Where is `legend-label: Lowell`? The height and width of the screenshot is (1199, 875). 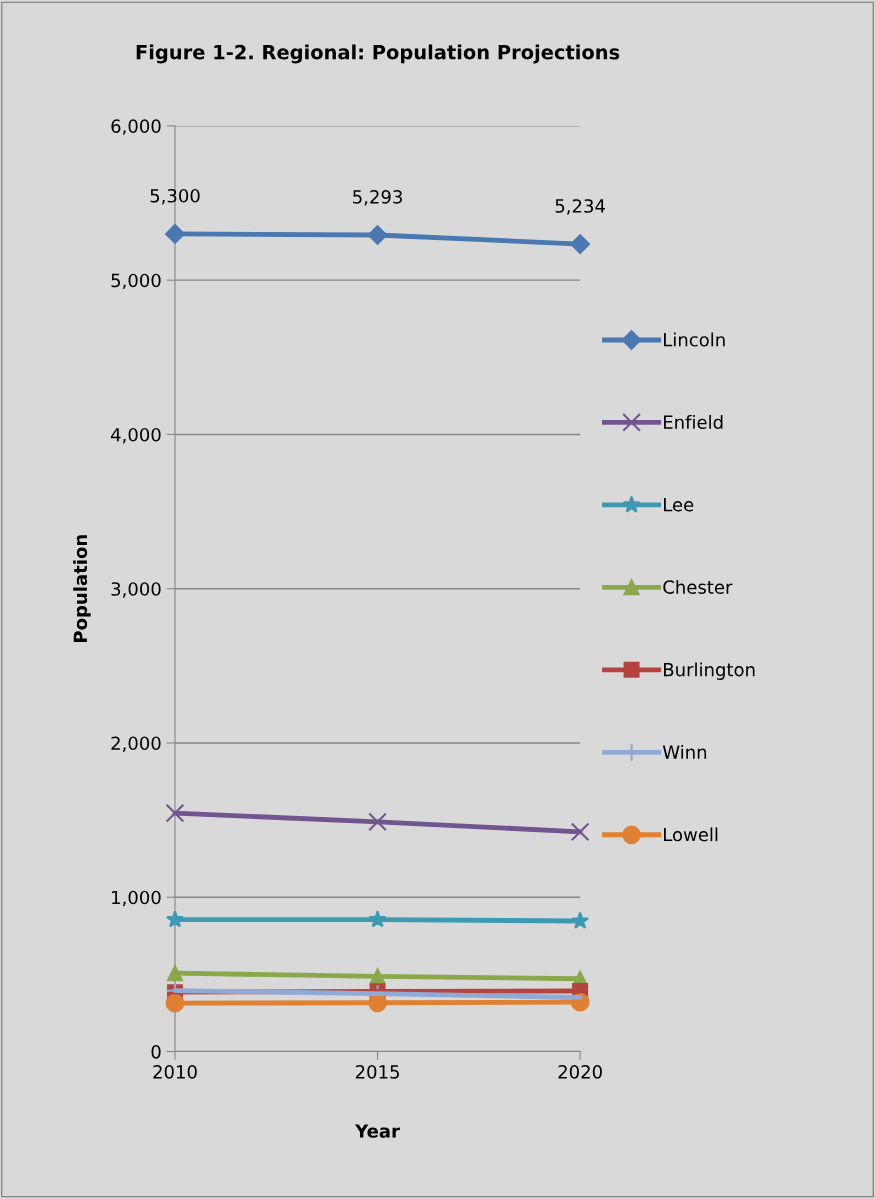
legend-label: Lowell is located at coordinates (691, 834).